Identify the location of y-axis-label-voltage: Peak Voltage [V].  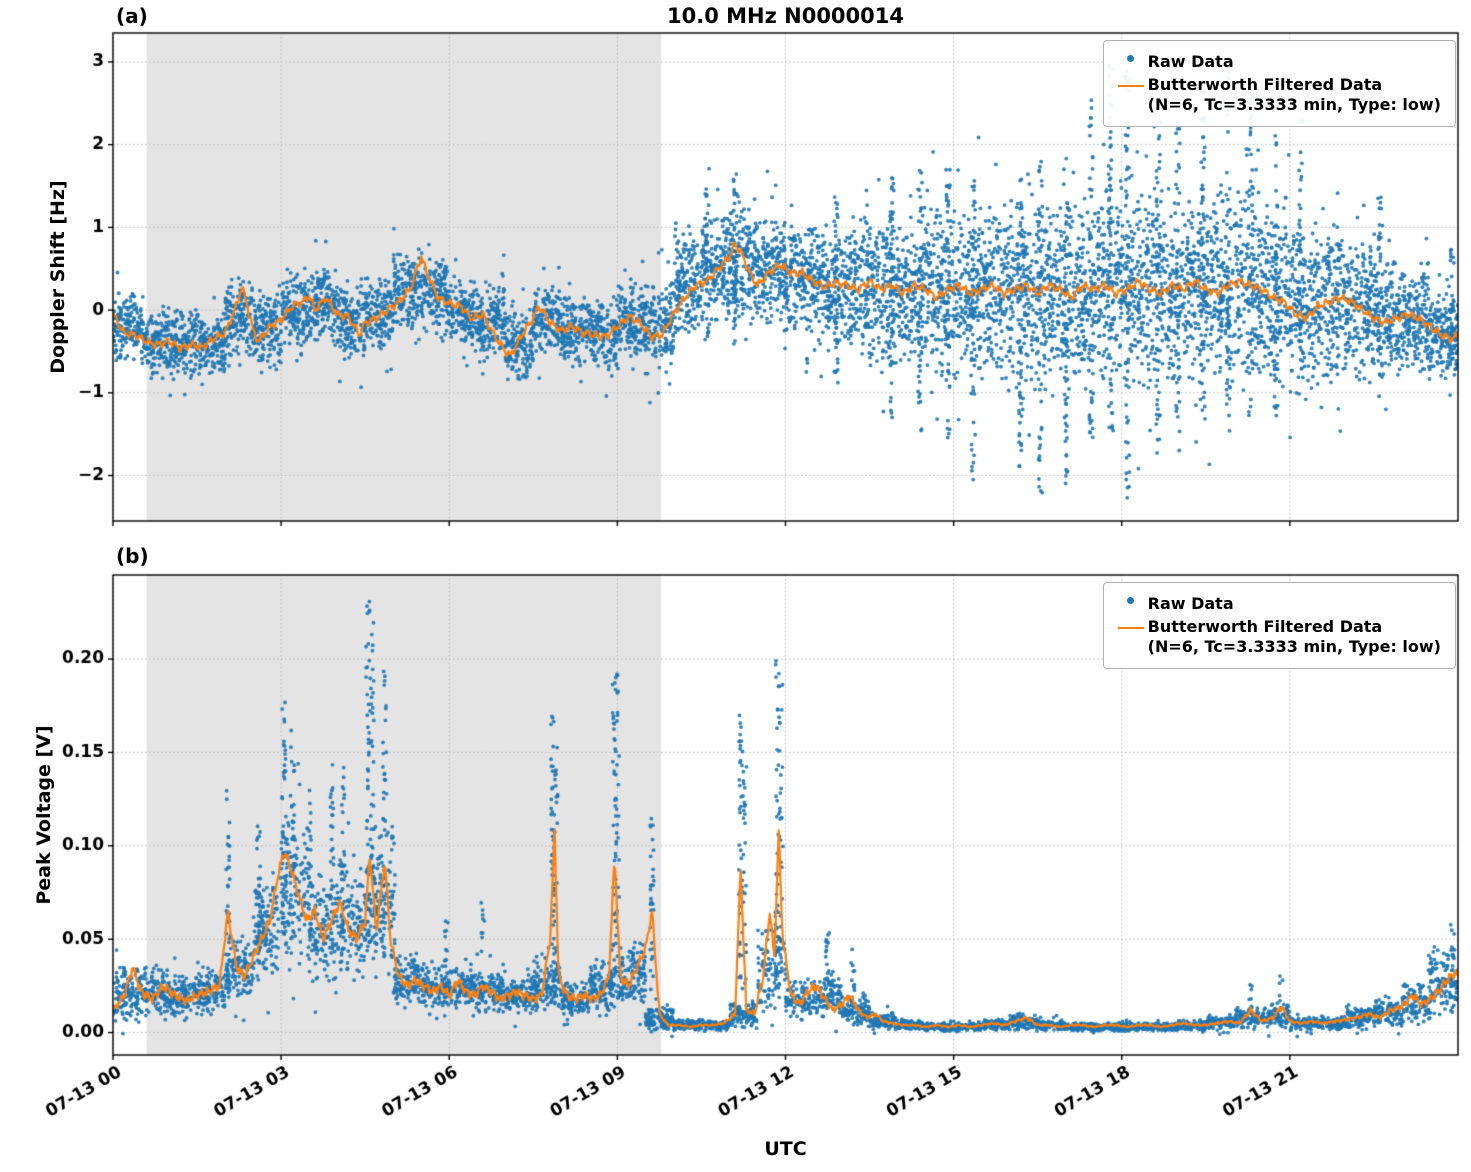
(44, 815).